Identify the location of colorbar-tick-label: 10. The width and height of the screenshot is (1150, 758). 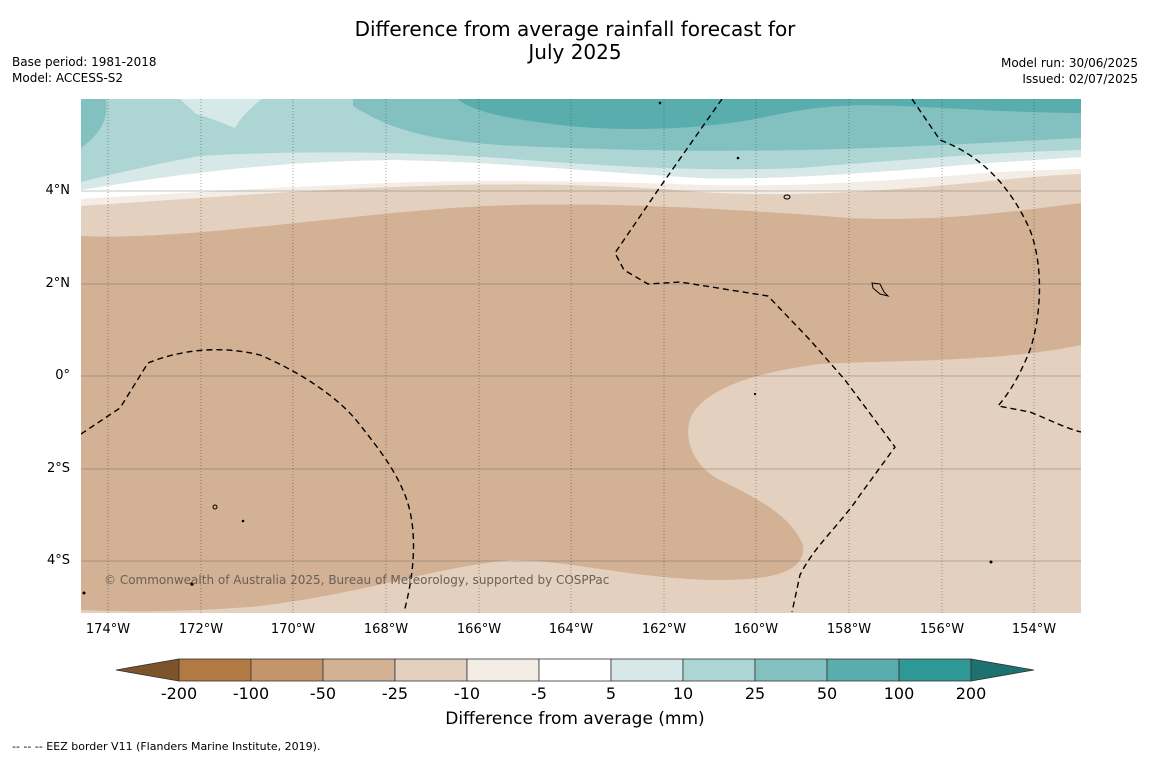
(683, 693).